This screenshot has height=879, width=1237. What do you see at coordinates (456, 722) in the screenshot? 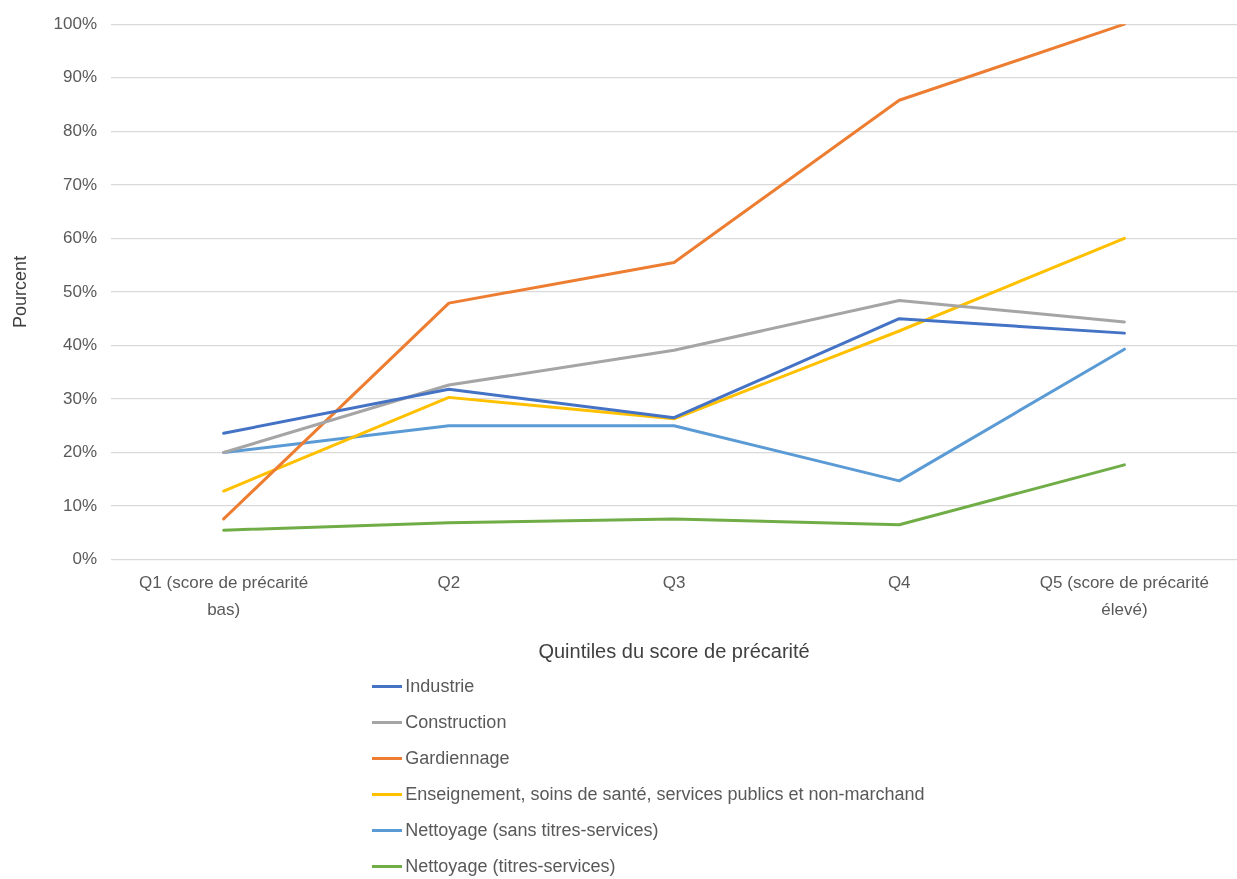
I see `legend-label: Construction` at bounding box center [456, 722].